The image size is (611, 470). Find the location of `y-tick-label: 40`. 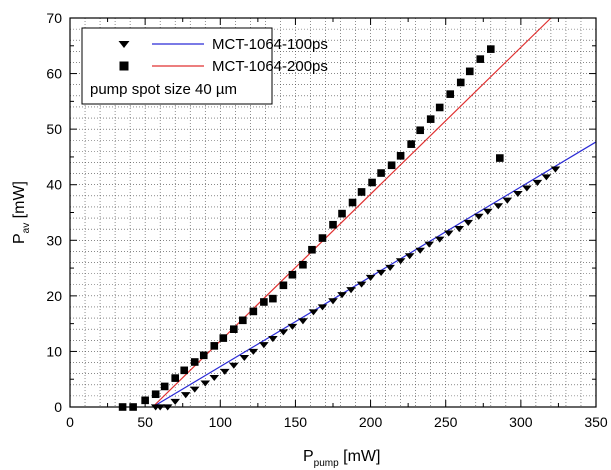

y-tick-label: 40 is located at coordinates (54, 185).